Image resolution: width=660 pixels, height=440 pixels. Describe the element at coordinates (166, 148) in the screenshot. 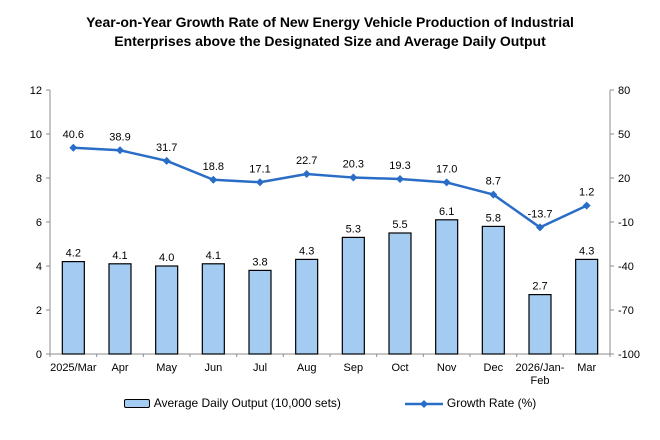

I see `line-value-label: 31.7` at that location.